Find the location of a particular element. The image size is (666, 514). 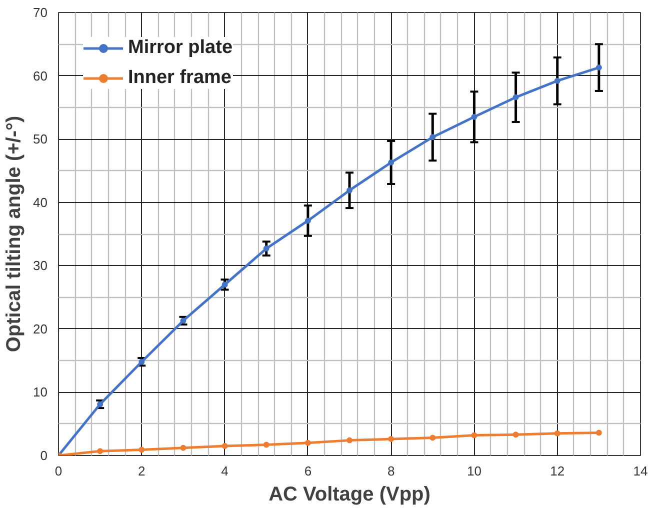

y-tick-label: 20 is located at coordinates (40, 328).